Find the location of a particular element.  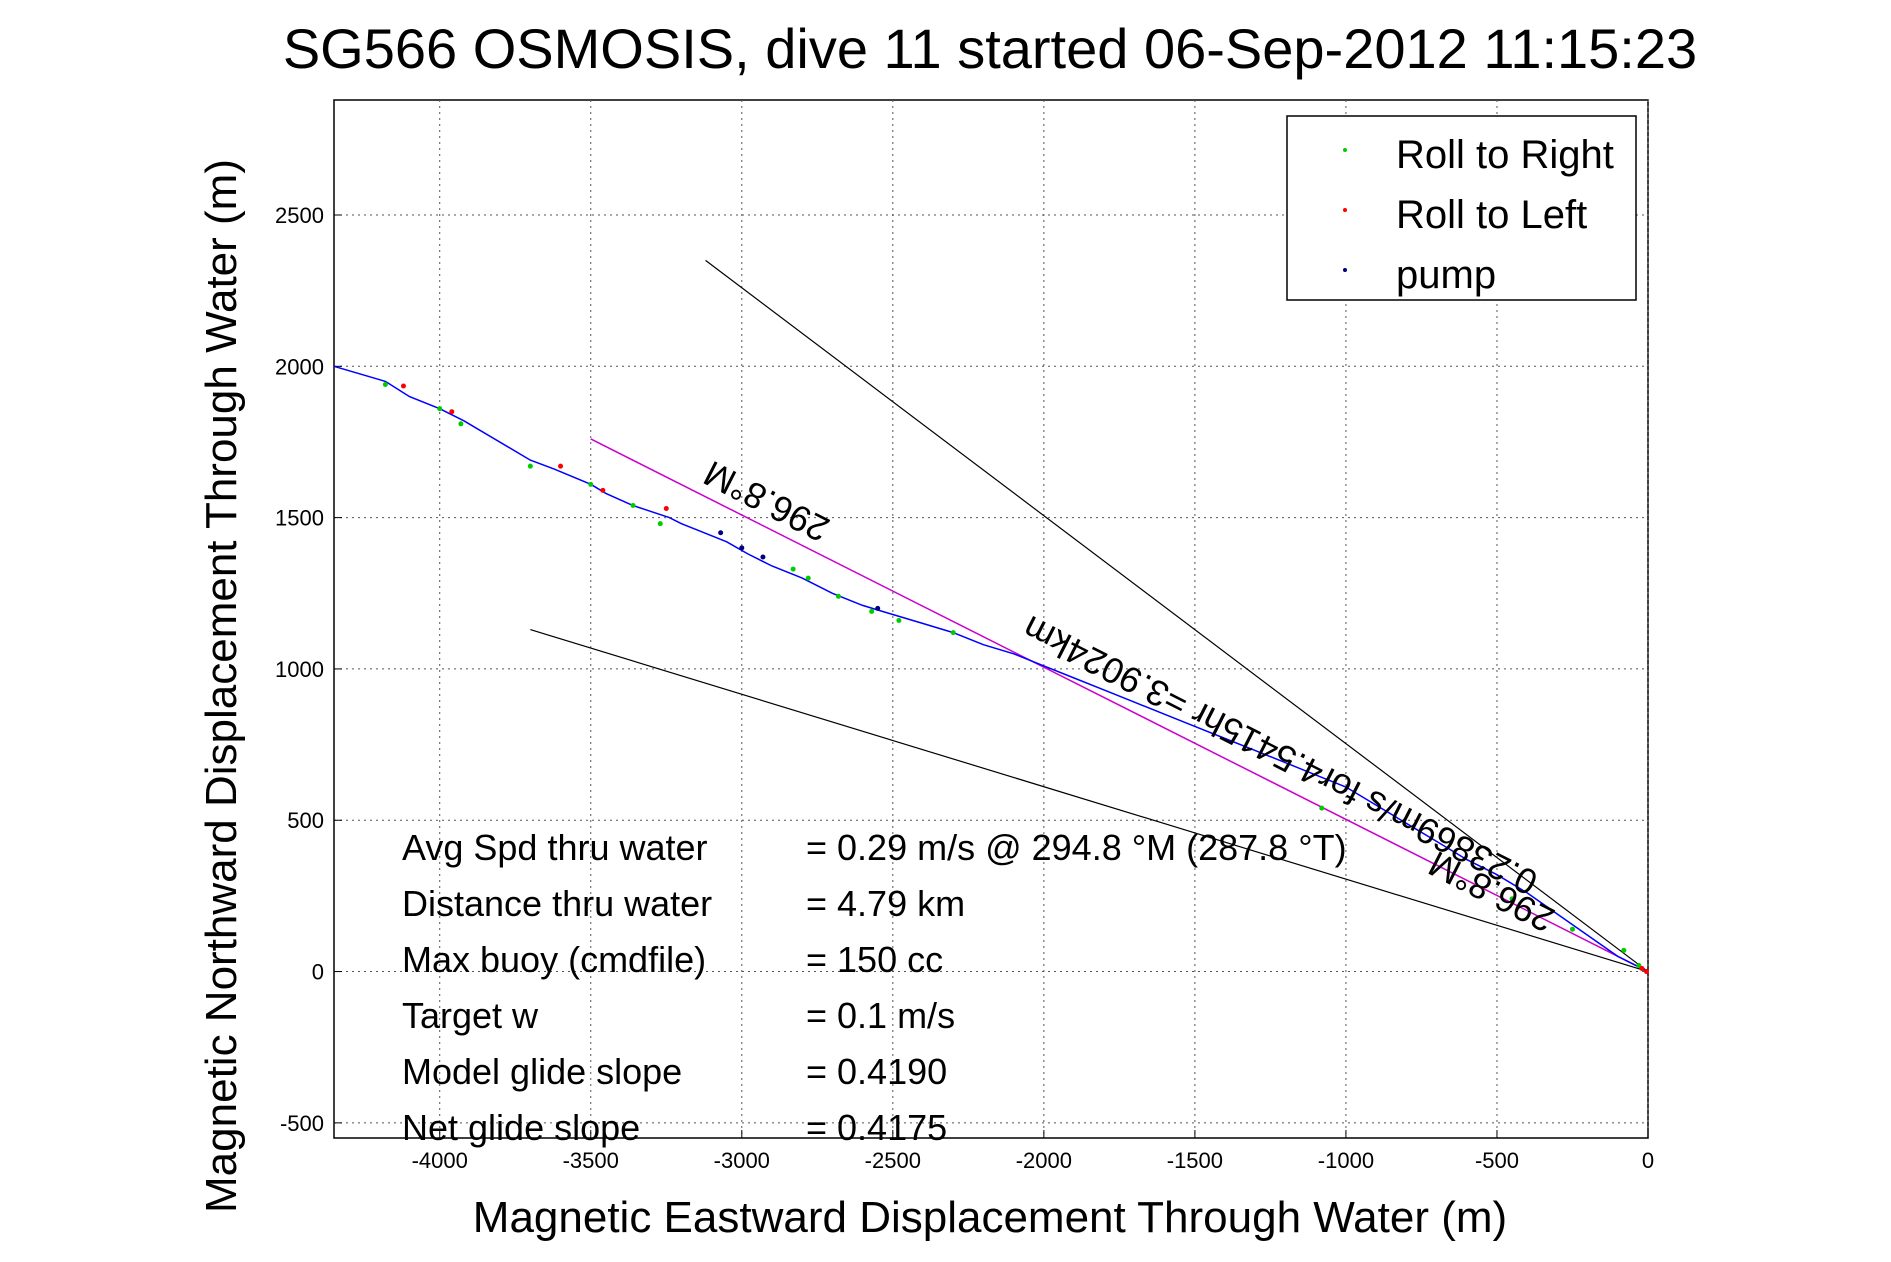

x-tick-label: -3500 is located at coordinates (591, 1160).